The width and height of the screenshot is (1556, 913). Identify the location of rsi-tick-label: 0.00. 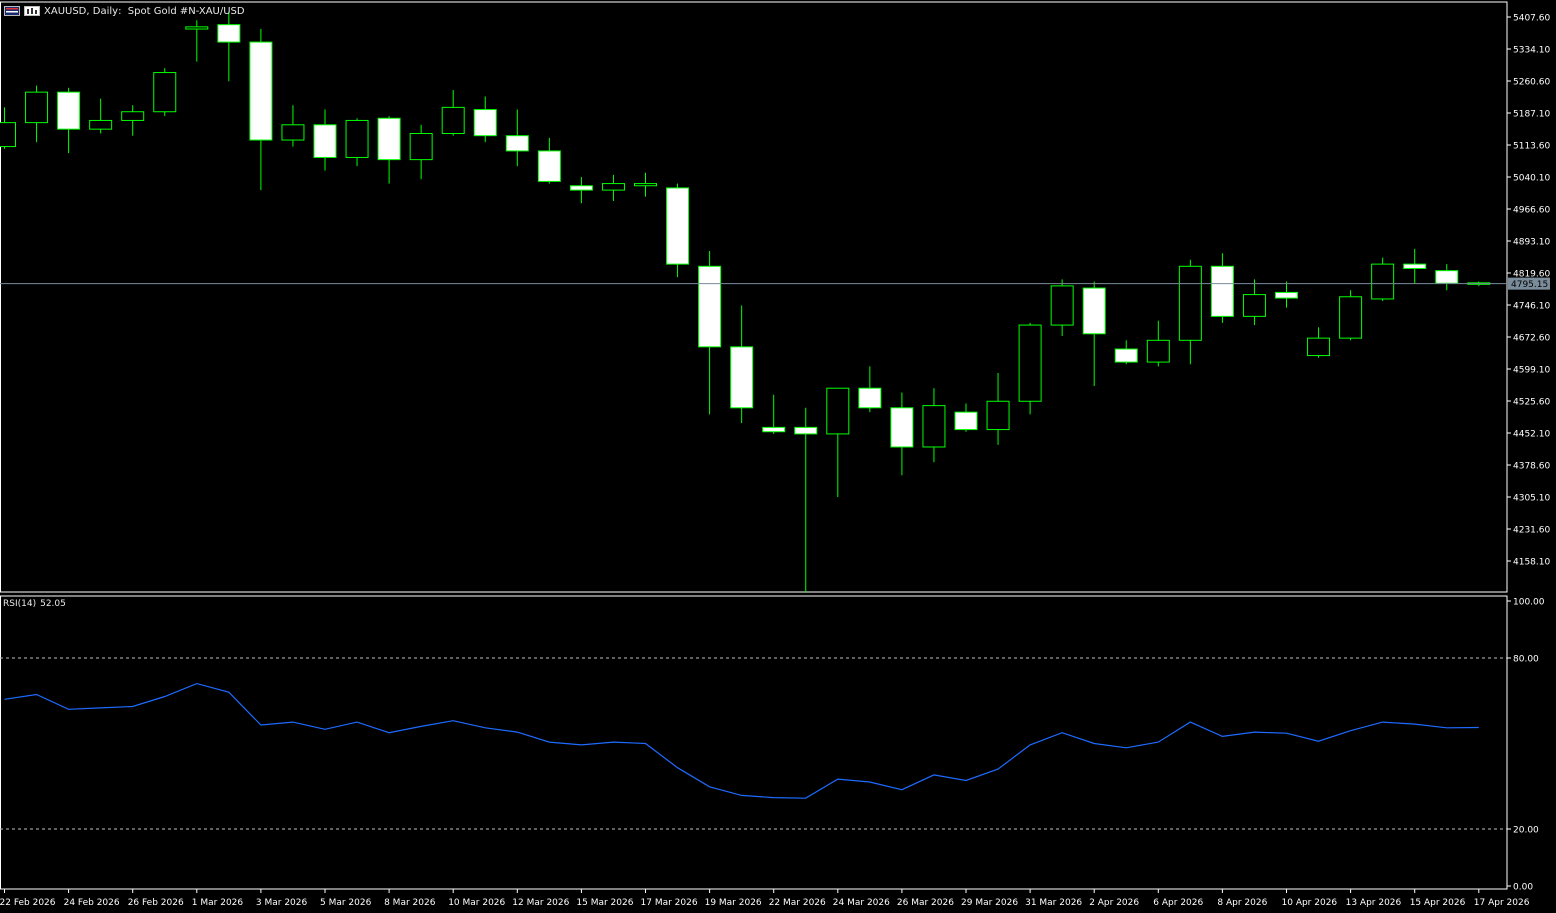
(1523, 888).